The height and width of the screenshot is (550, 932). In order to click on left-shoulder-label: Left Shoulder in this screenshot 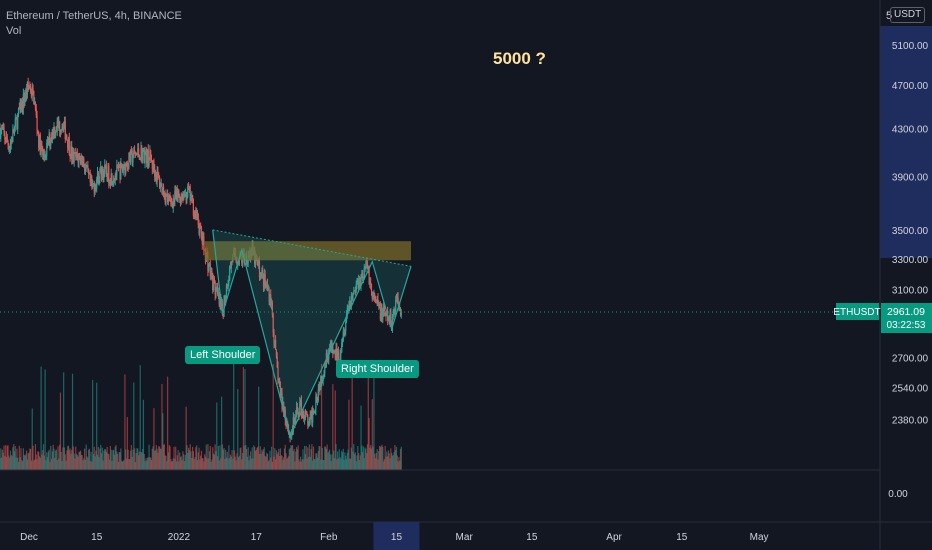, I will do `click(223, 355)`.